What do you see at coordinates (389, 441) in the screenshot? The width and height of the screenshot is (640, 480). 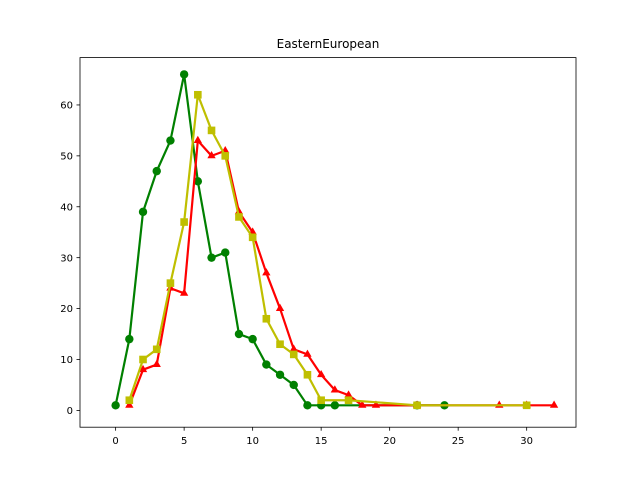 I see `x-tick-label: 20` at bounding box center [389, 441].